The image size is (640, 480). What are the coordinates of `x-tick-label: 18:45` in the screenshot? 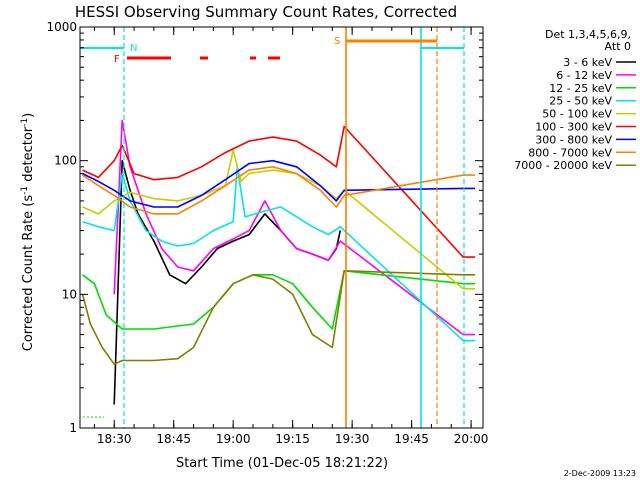 It's located at (173, 439).